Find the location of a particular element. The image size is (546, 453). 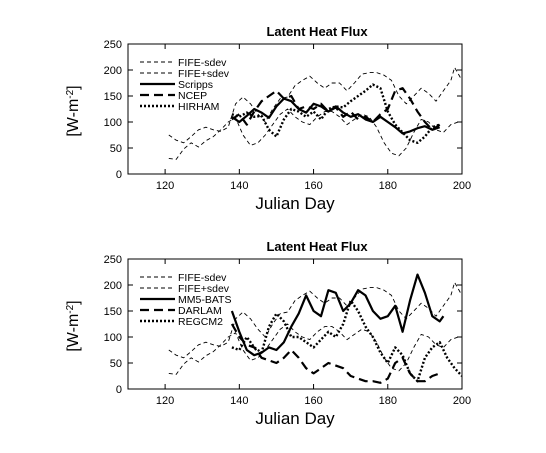

series-line-ncep is located at coordinates (336, 109).